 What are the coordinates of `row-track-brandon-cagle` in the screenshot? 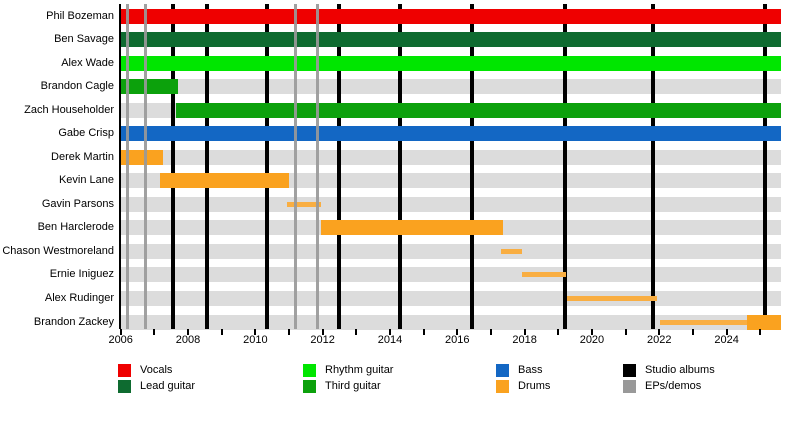 It's located at (451, 87).